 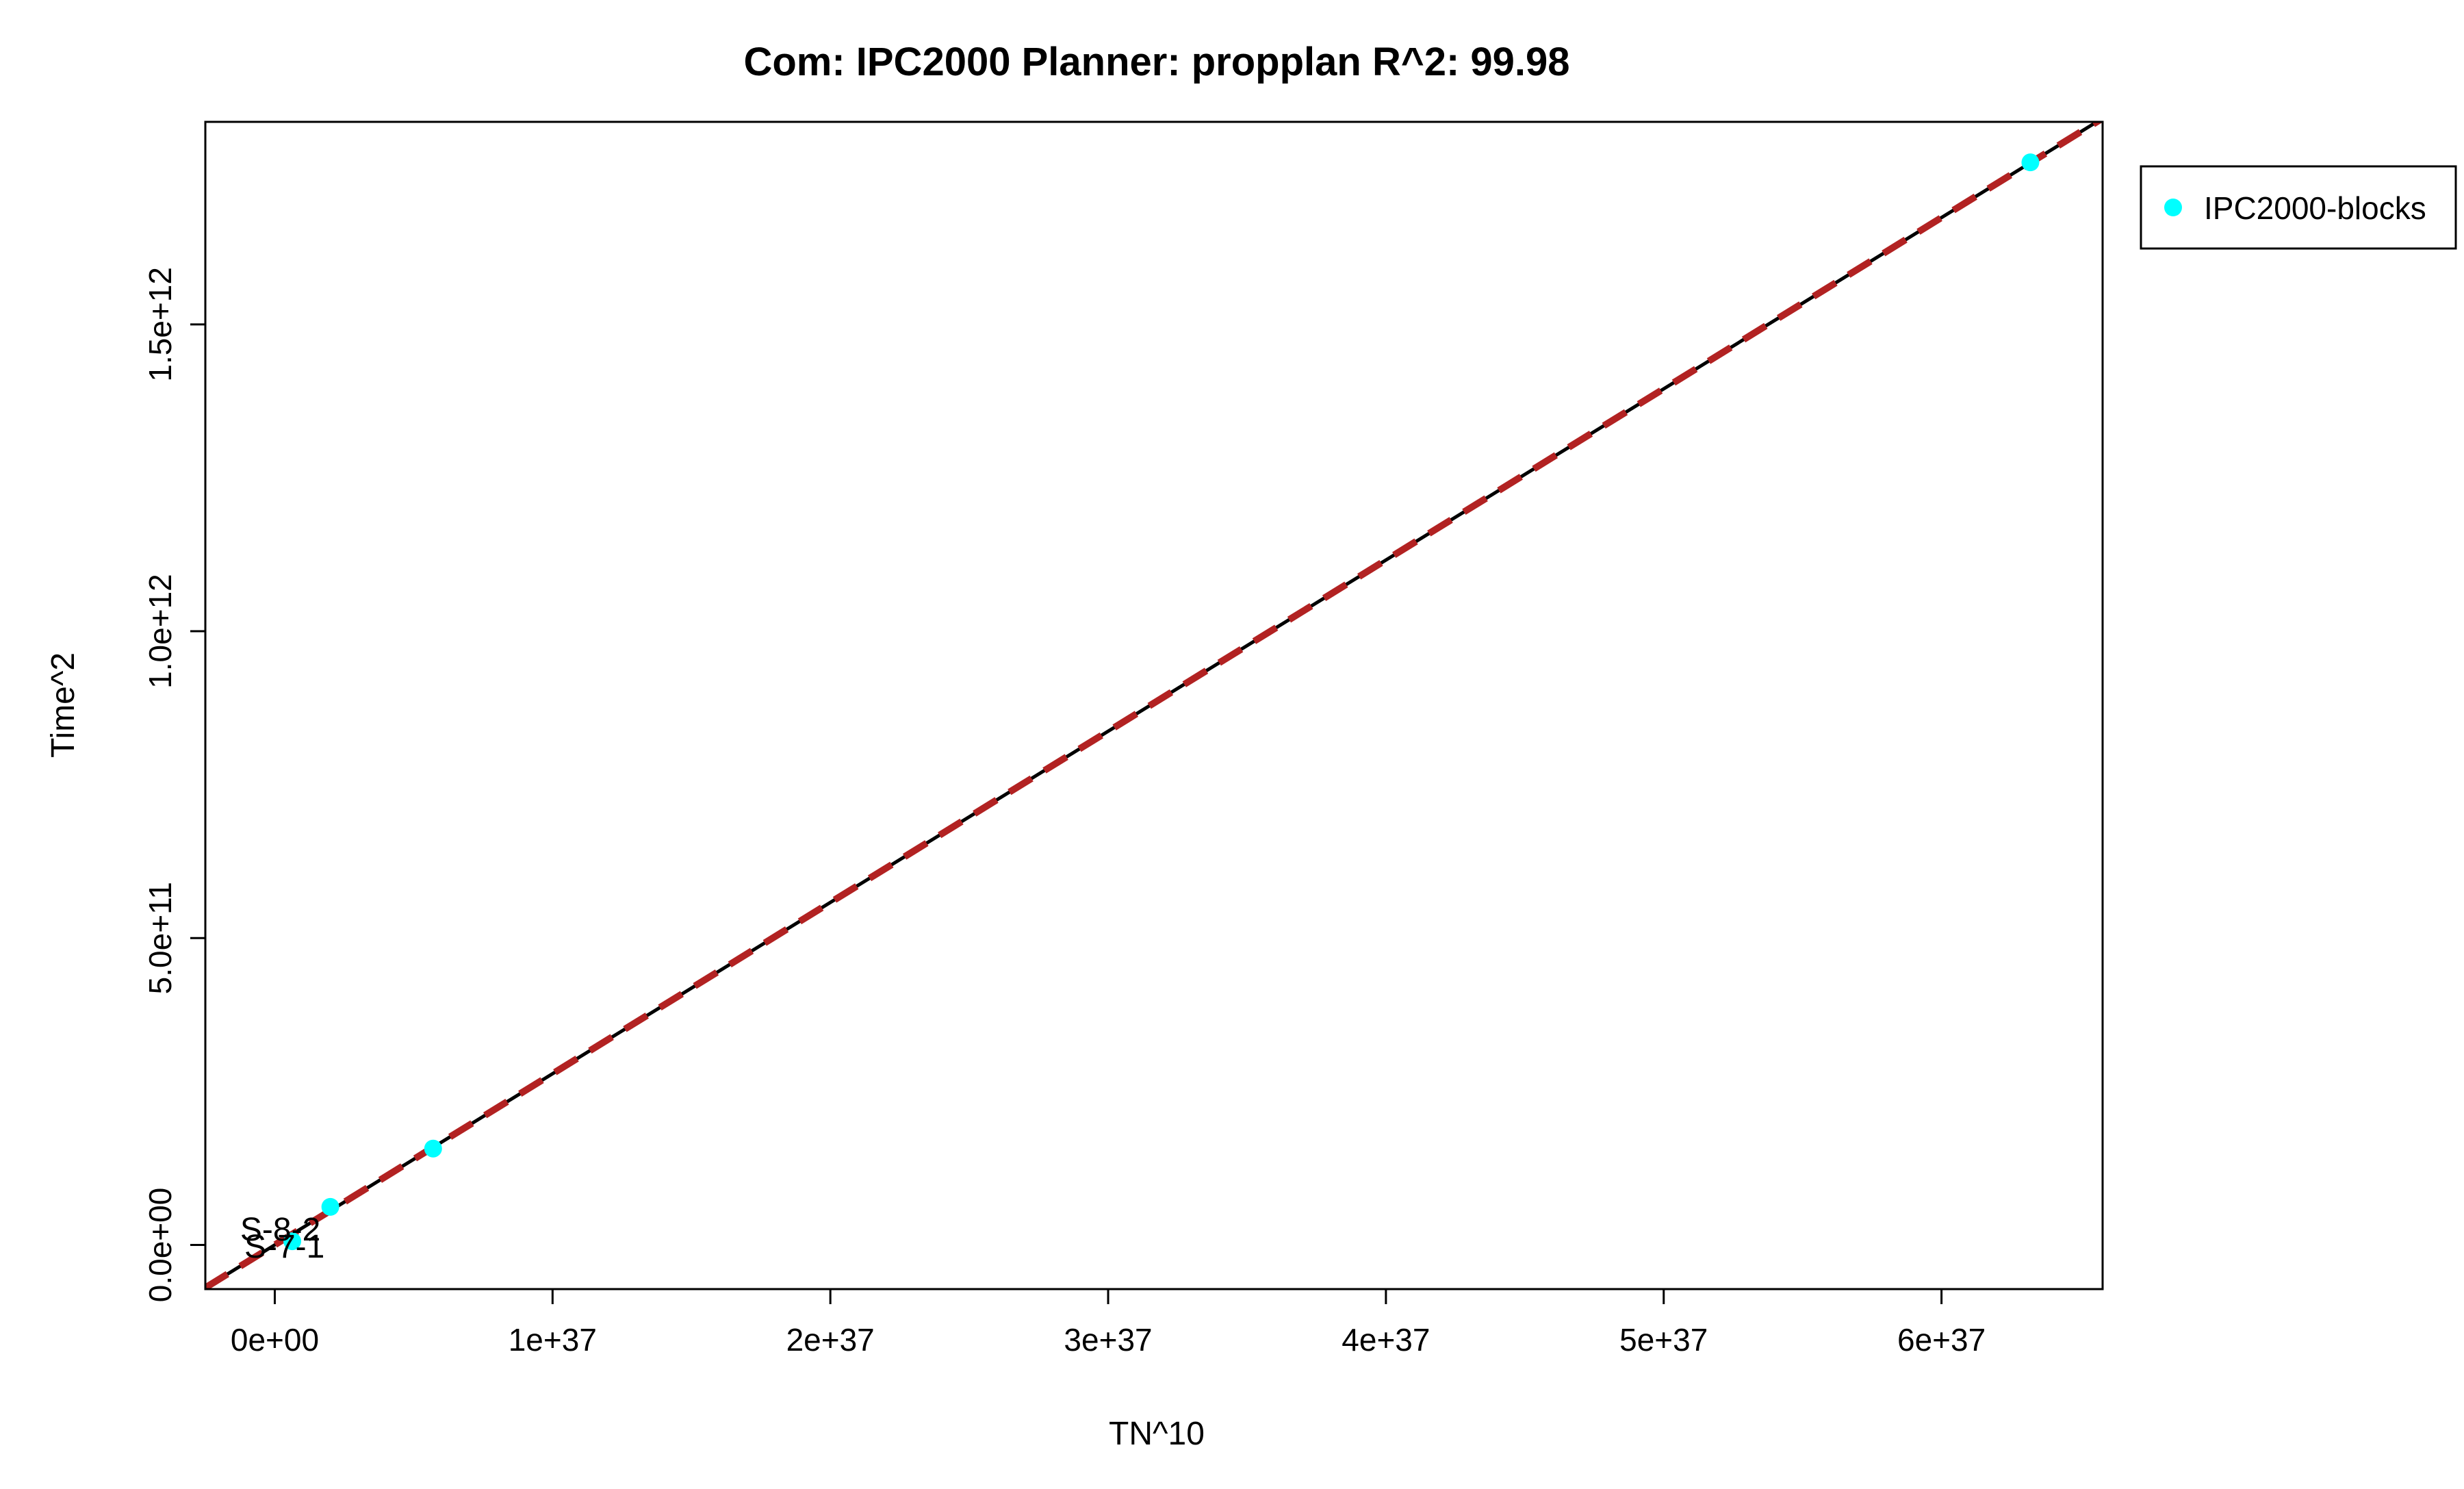 I want to click on y-tick-label: 1.5e+12, so click(x=160, y=324).